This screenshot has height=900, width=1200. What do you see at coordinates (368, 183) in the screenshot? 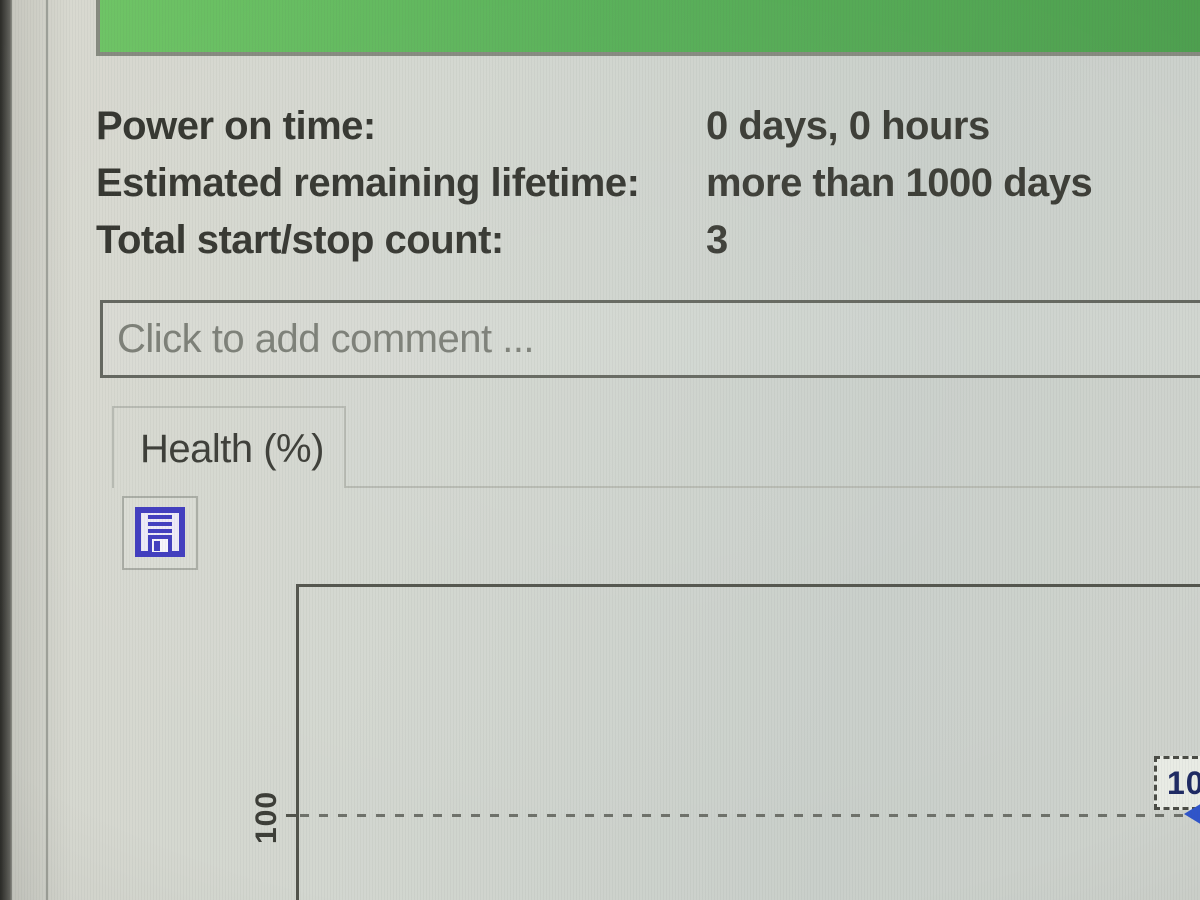
I see `info-label-remaining-lifetime: Estimated remaining lifetime:` at bounding box center [368, 183].